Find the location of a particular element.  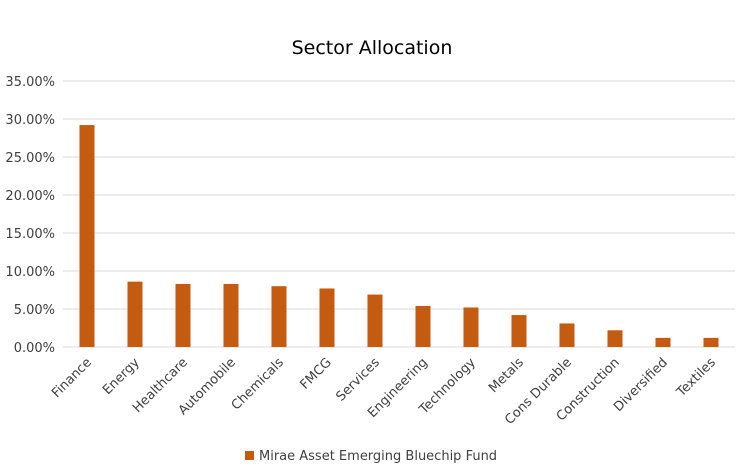

bar-engineering is located at coordinates (423, 326).